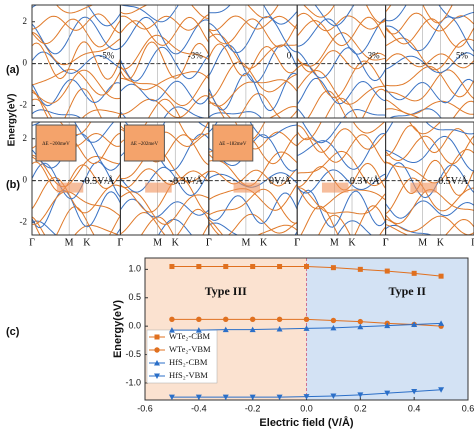 Image resolution: width=474 pixels, height=431 pixels. Describe the element at coordinates (365, 181) in the screenshot. I see `panel-label: 0.3V/Å` at that location.